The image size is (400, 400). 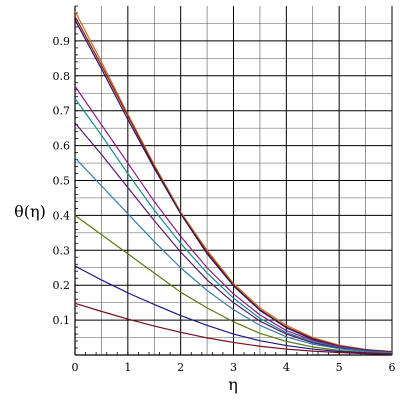 I want to click on y-tick-label: 0.6, so click(x=62, y=146).